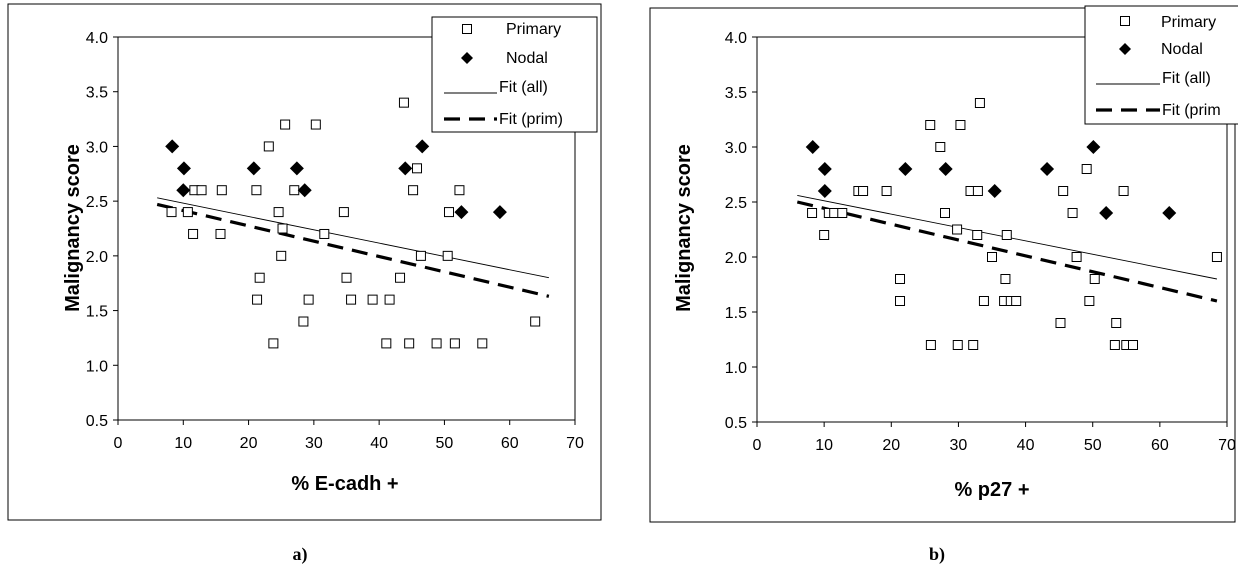  What do you see at coordinates (531, 119) in the screenshot?
I see `chart-a-legend-fit-prim-label: Fit (prim)` at bounding box center [531, 119].